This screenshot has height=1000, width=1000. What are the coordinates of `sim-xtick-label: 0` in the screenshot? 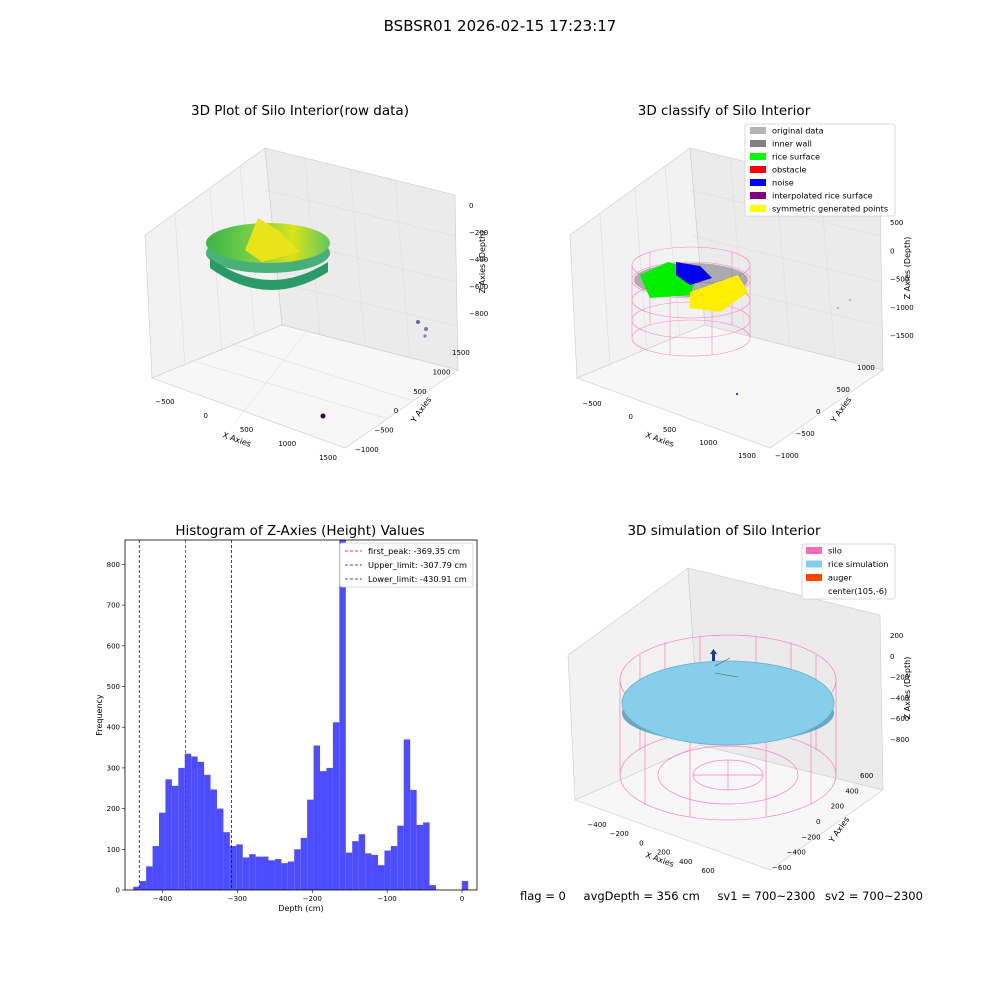 It's located at (641, 843).